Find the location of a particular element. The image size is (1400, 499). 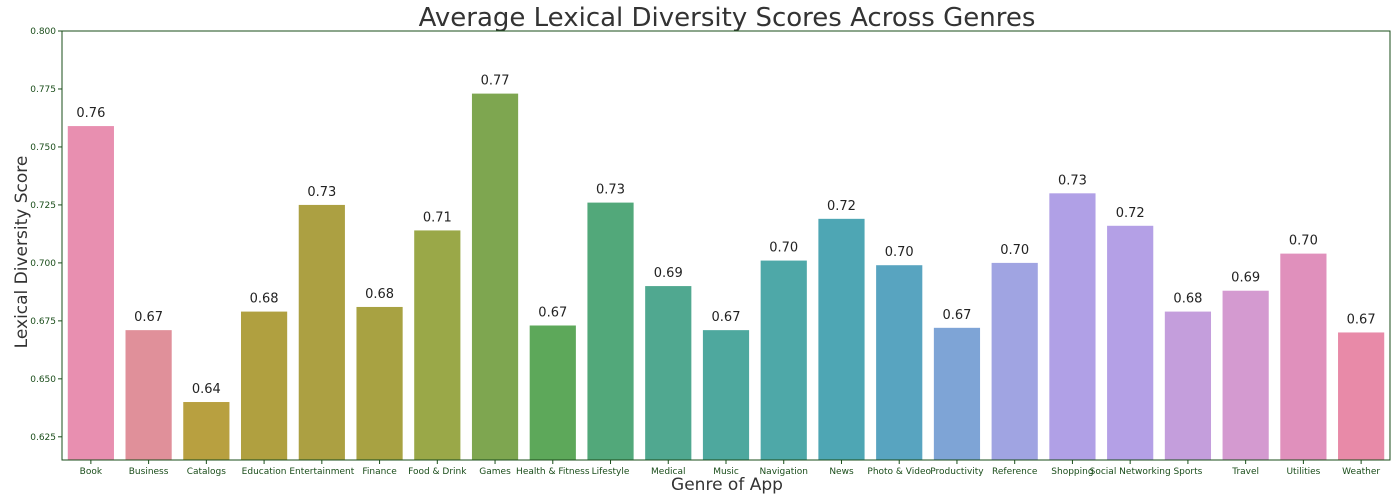

y-tick-label: 0.775 is located at coordinates (43, 90).